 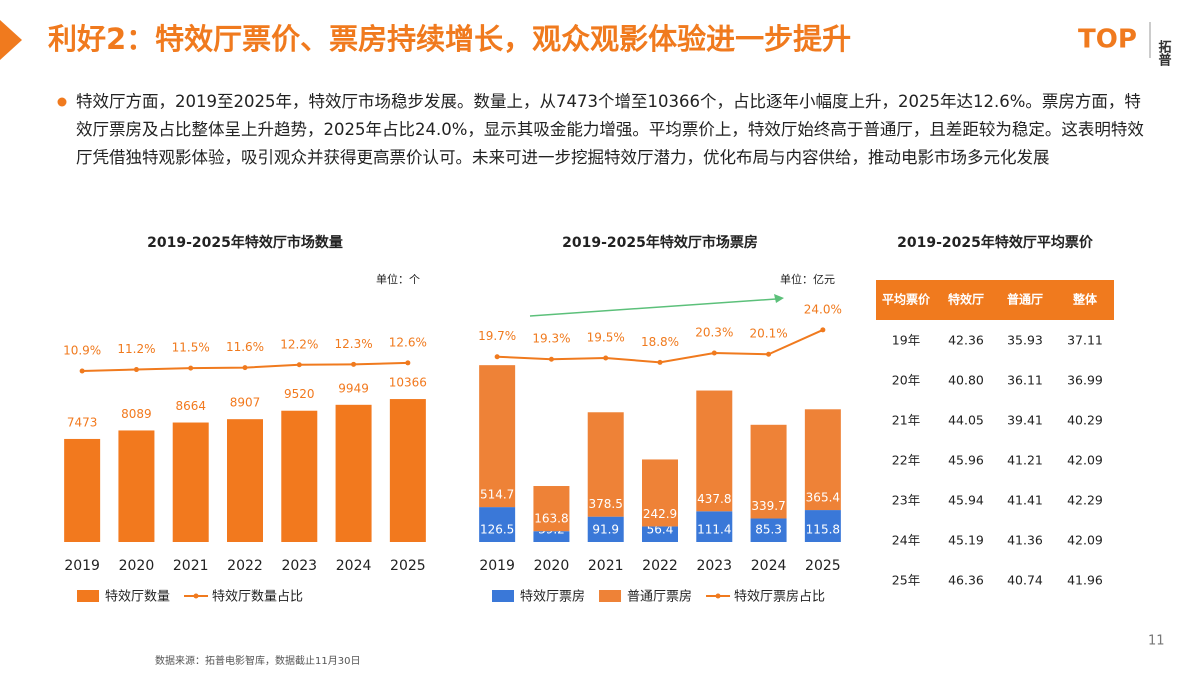 I want to click on table-cell: 46.36, so click(x=966, y=580).